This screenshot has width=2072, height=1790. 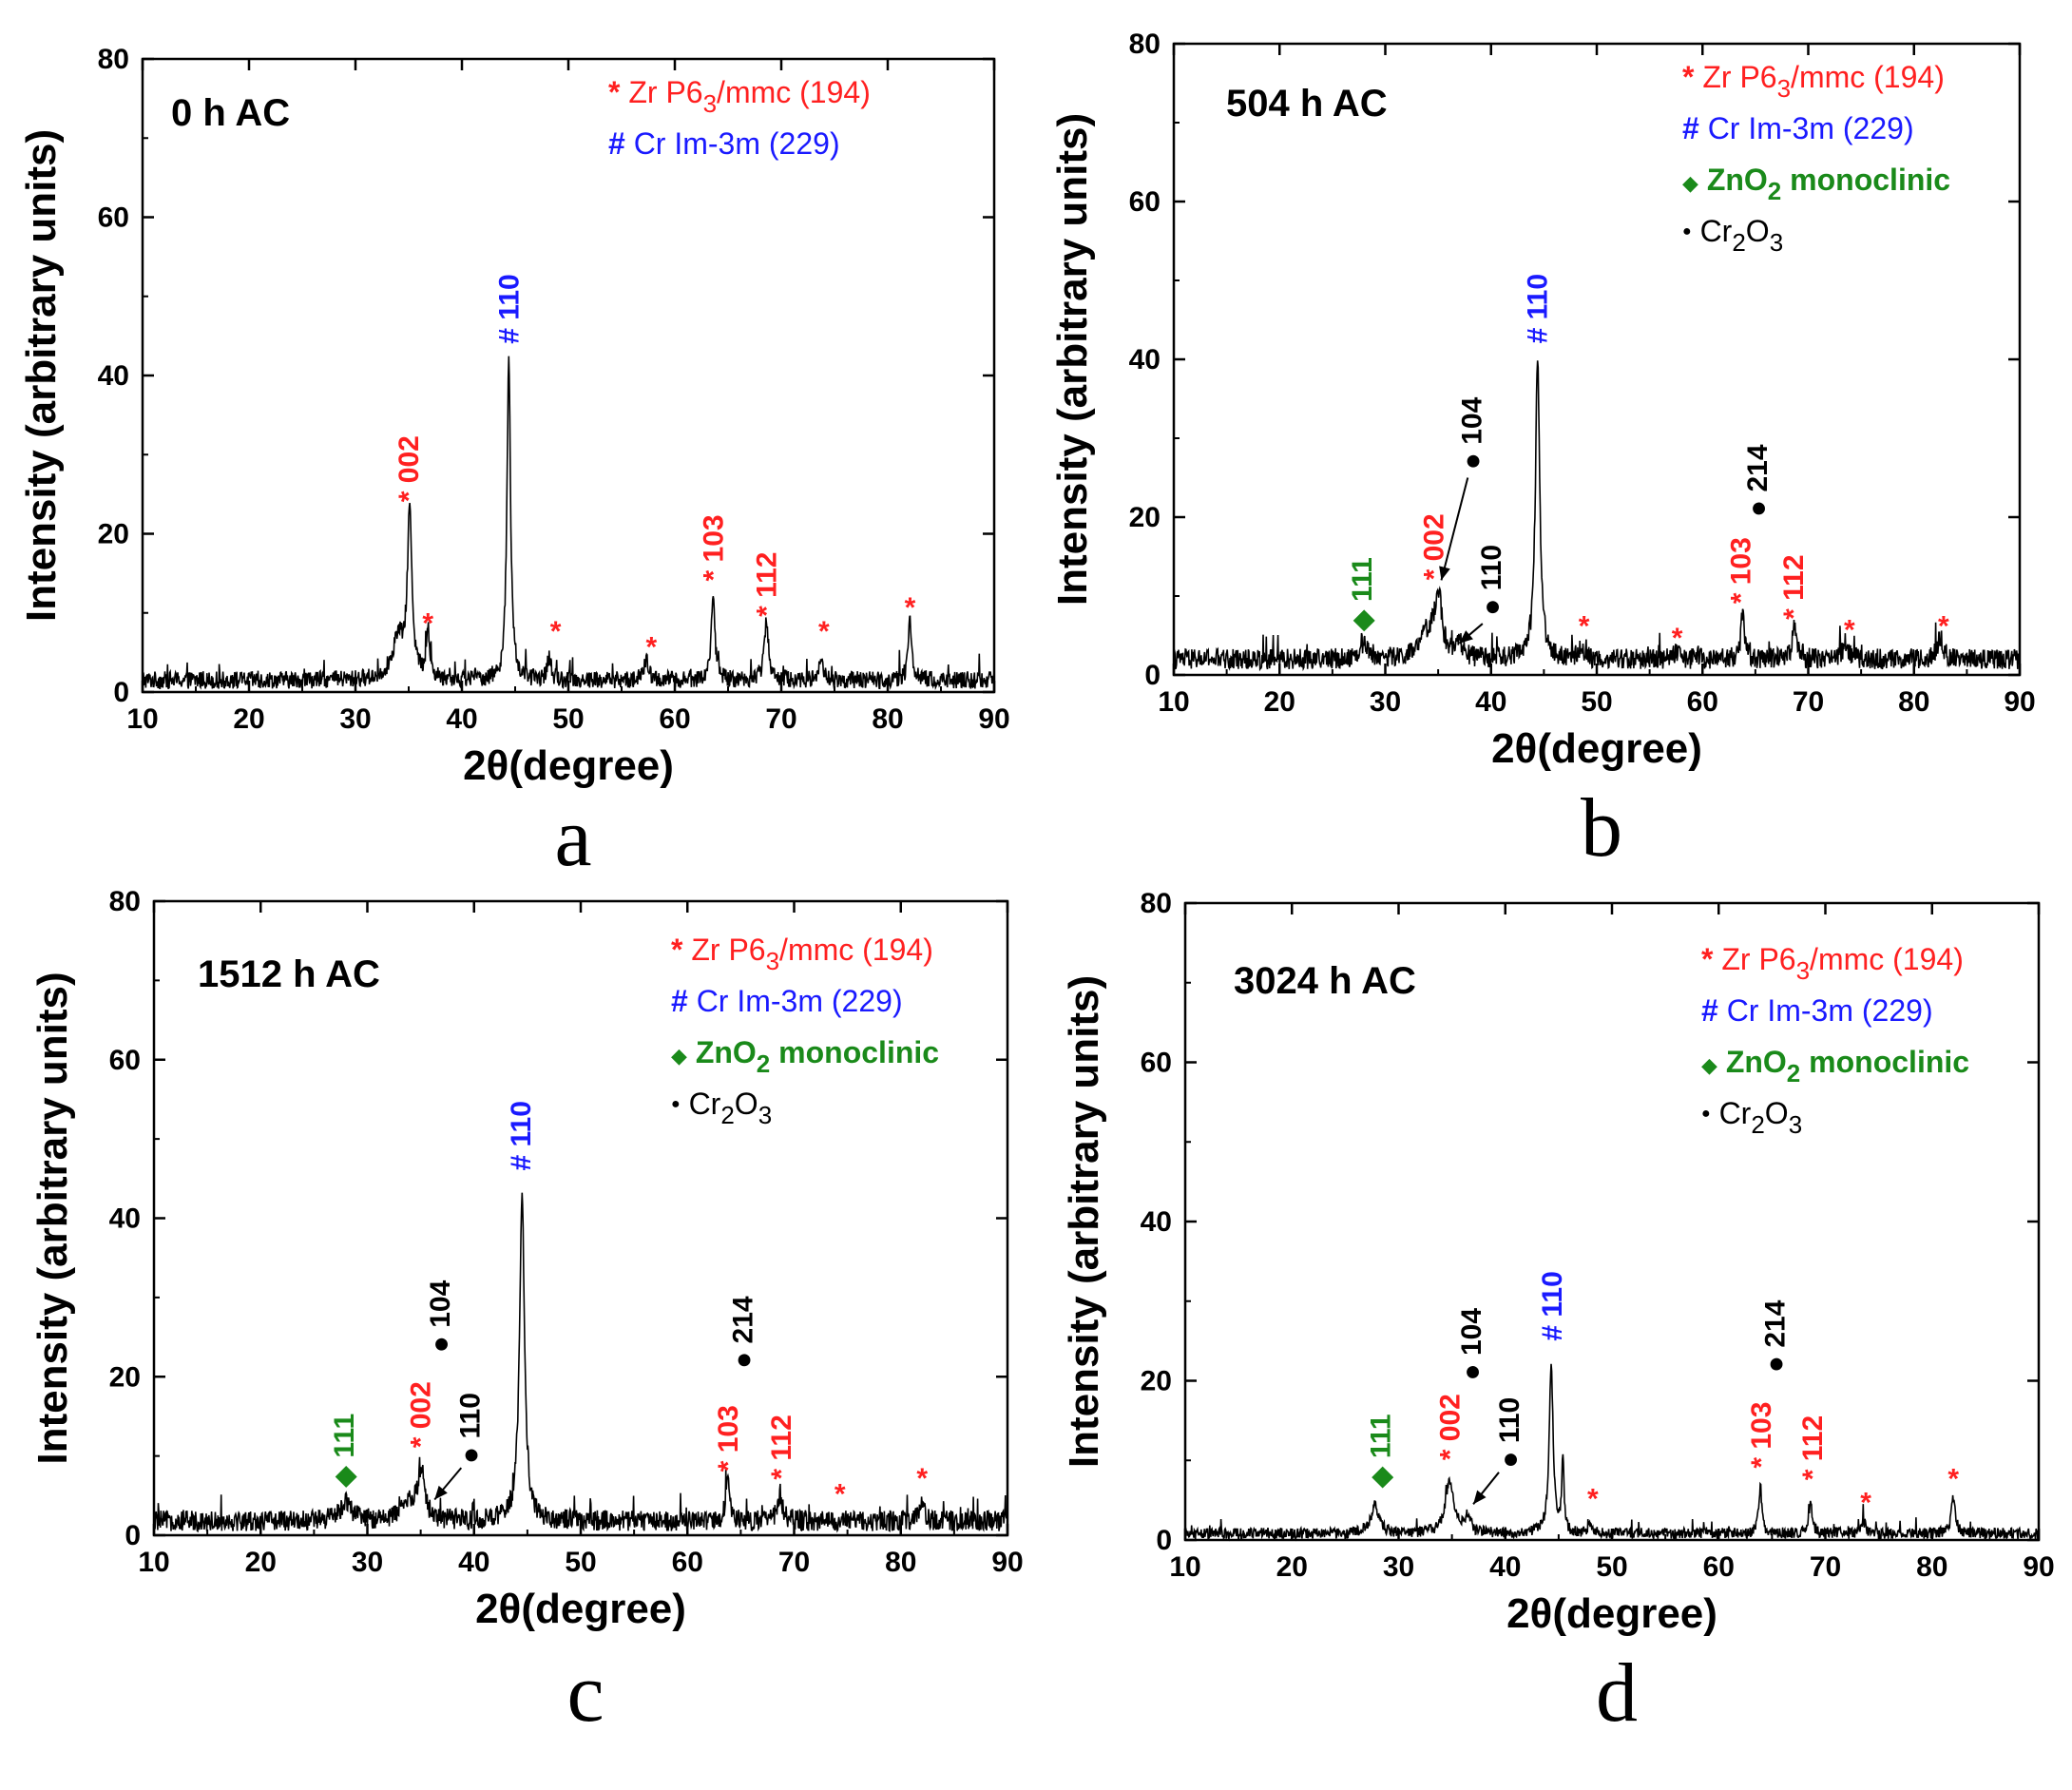 I want to click on plot-frame, so click(x=568, y=375).